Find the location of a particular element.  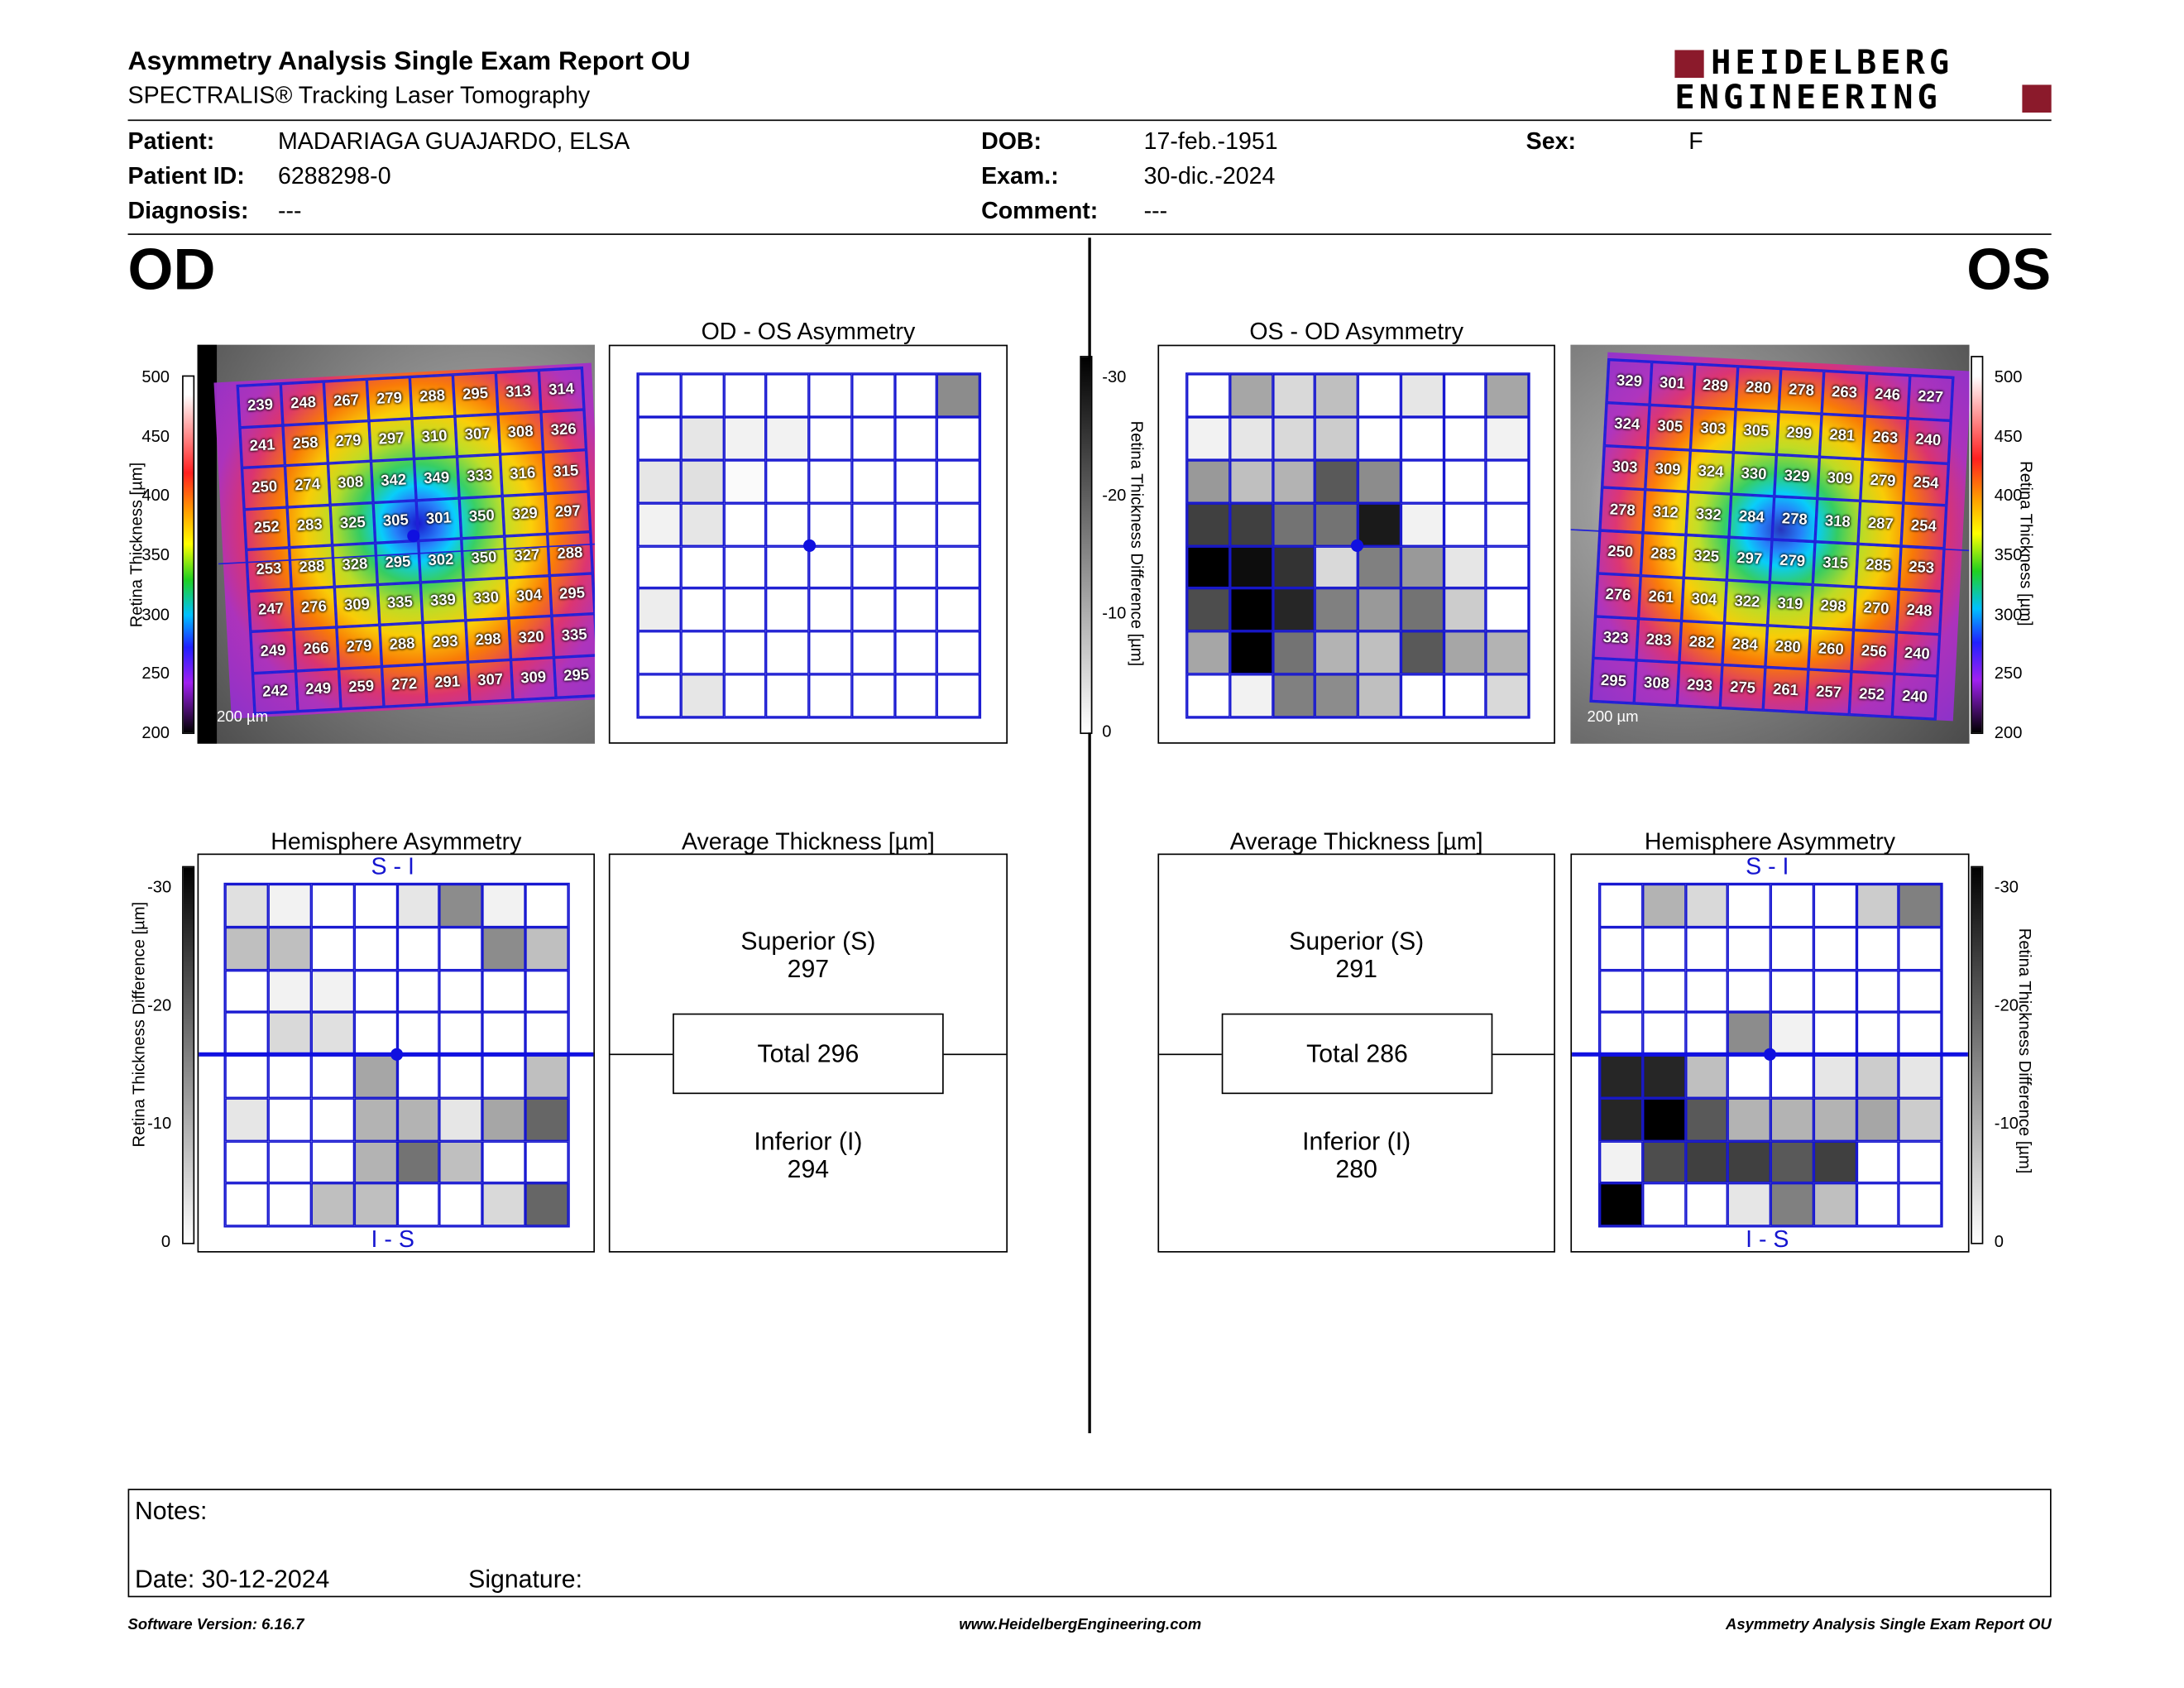

os-thickness-cell: 281 is located at coordinates (1842, 436).